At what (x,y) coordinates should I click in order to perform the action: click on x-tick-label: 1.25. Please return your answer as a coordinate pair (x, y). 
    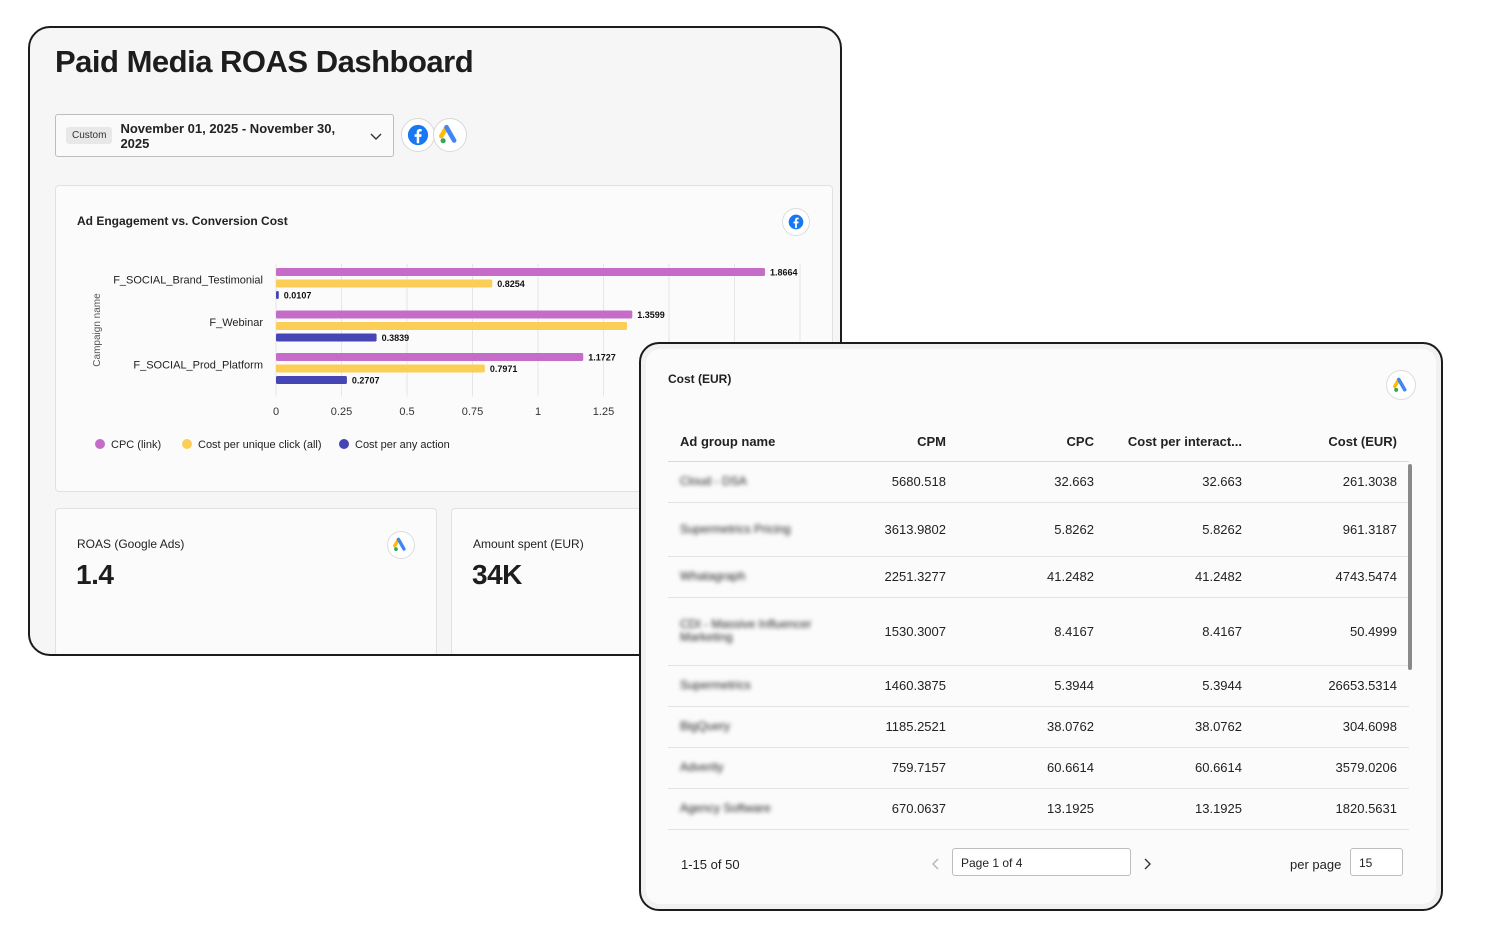
    Looking at the image, I should click on (603, 412).